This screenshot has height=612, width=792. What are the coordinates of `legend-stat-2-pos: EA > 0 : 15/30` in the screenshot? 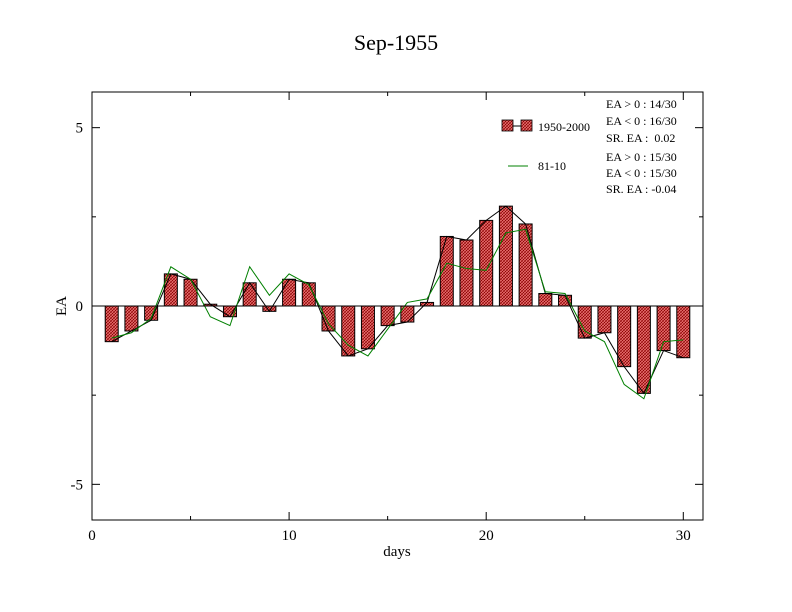 It's located at (641, 157).